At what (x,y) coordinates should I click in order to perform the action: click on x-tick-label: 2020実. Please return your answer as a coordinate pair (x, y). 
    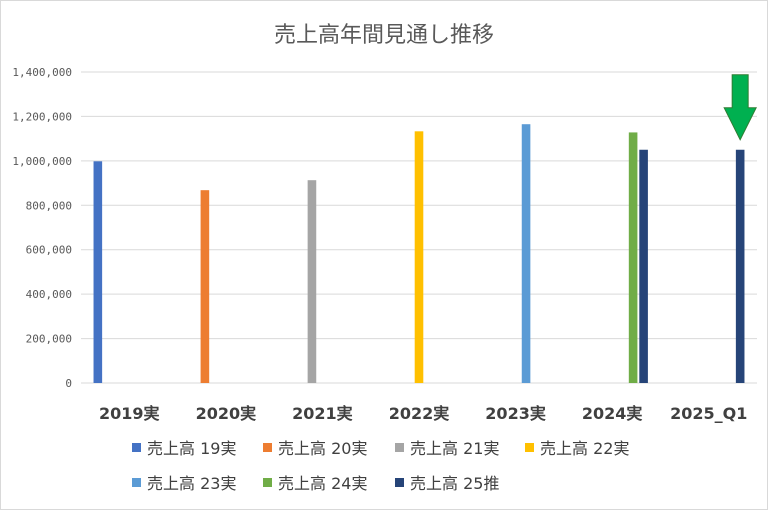
    Looking at the image, I should click on (226, 413).